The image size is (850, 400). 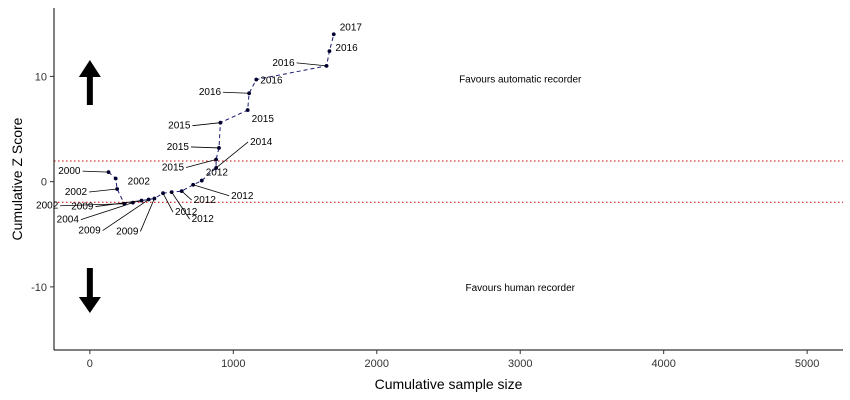 I want to click on point-label-20: 2016, so click(x=283, y=63).